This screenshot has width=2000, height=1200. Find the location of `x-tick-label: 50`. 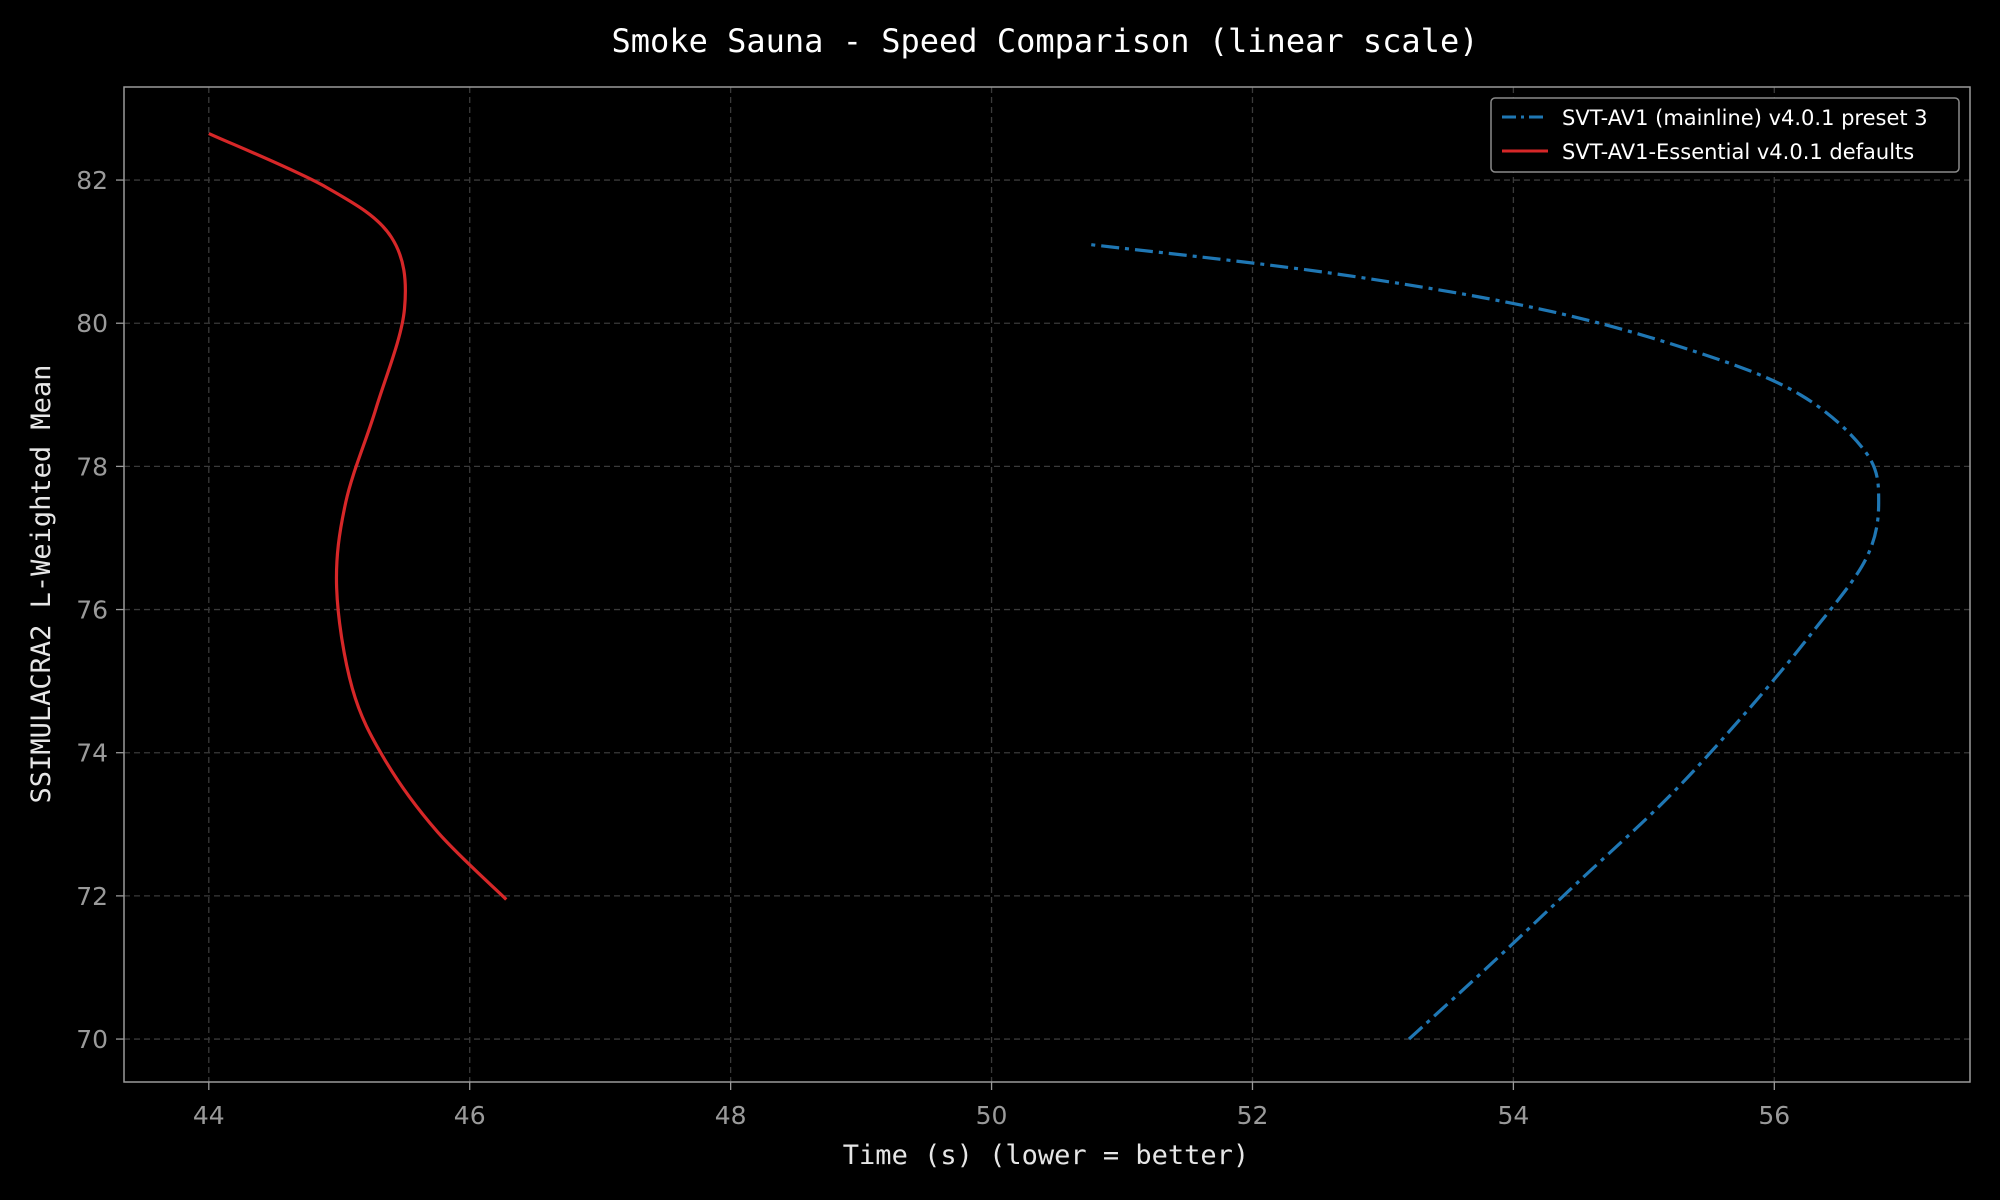

x-tick-label: 50 is located at coordinates (992, 1115).